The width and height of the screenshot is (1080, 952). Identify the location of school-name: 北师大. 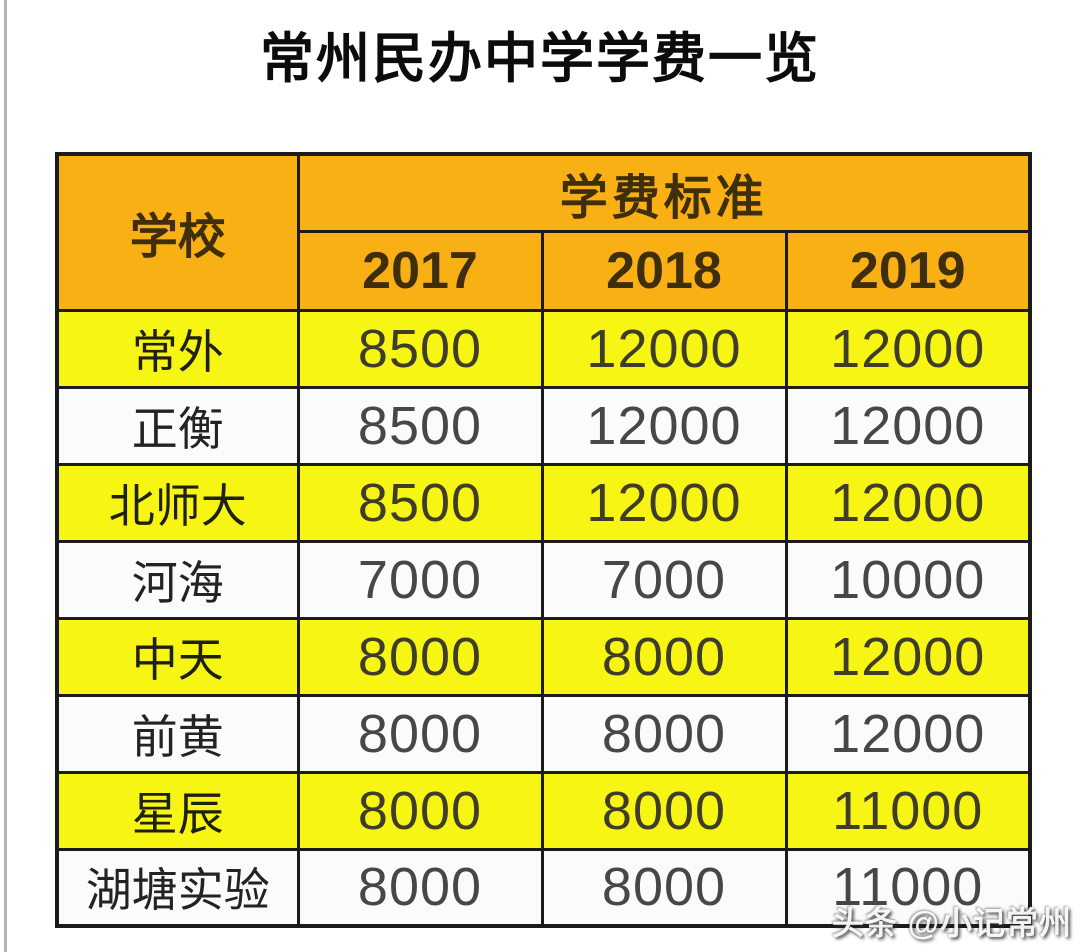
(177, 502).